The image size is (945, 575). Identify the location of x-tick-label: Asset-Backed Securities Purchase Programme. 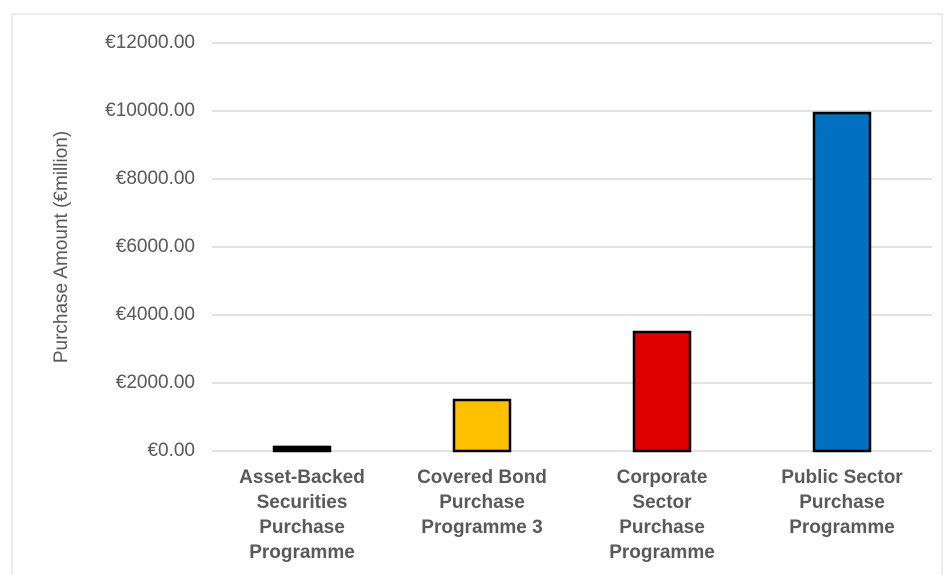
(302, 515).